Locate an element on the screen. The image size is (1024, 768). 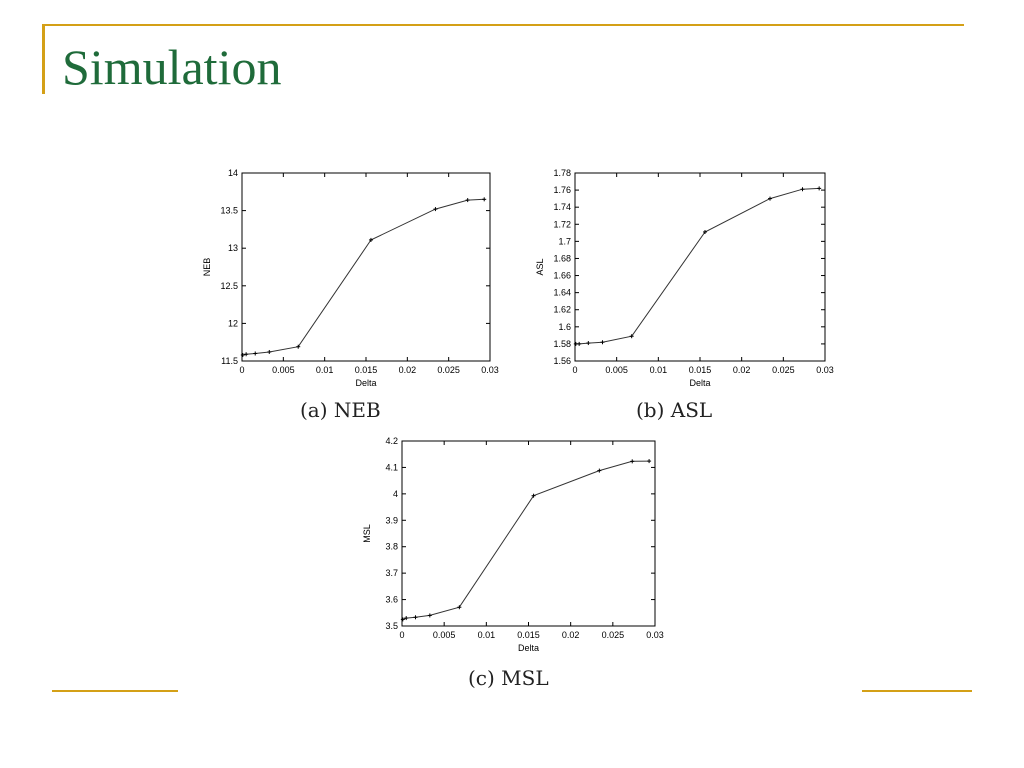
y-tick-label: 13 is located at coordinates (233, 248).